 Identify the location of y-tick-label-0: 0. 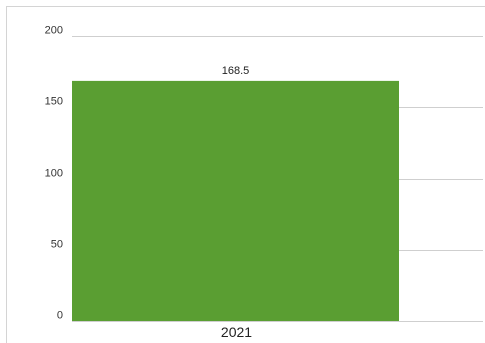
(60, 316).